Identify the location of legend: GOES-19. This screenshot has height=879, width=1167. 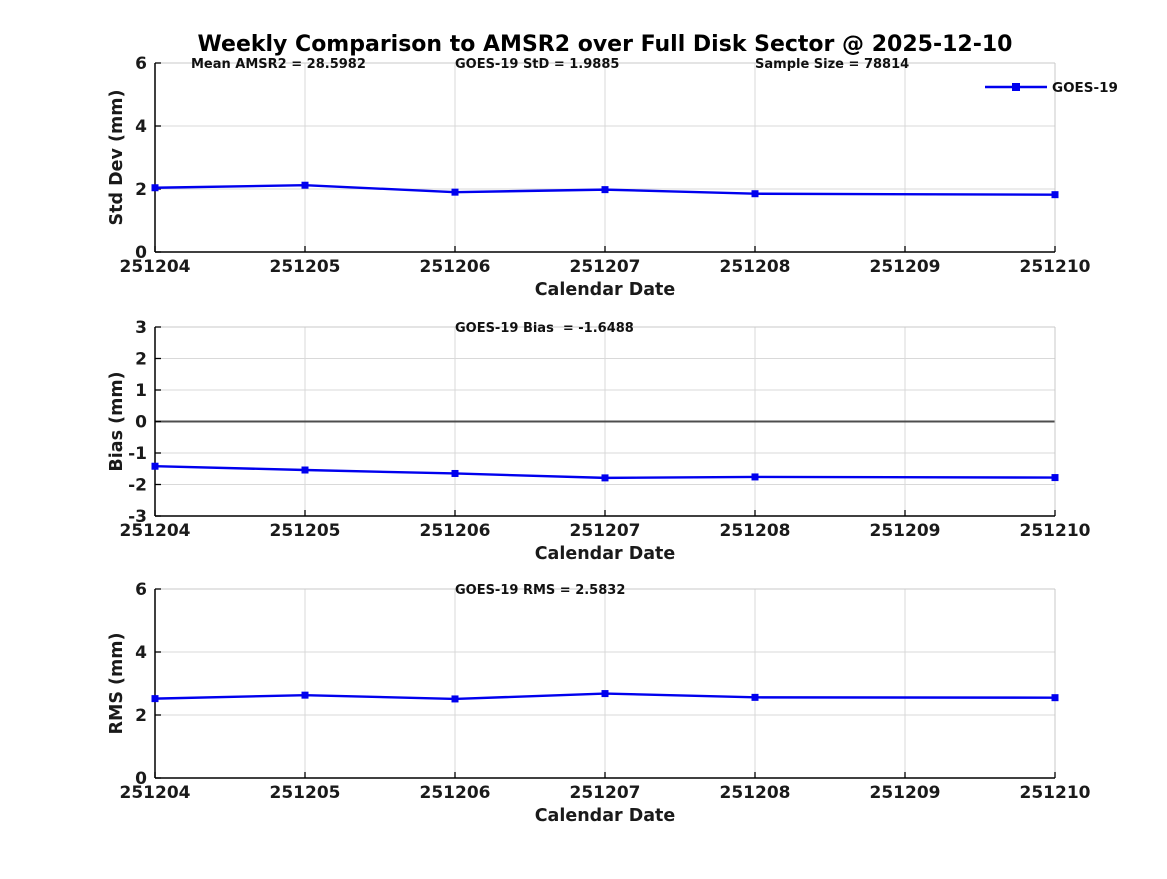
(1051, 88).